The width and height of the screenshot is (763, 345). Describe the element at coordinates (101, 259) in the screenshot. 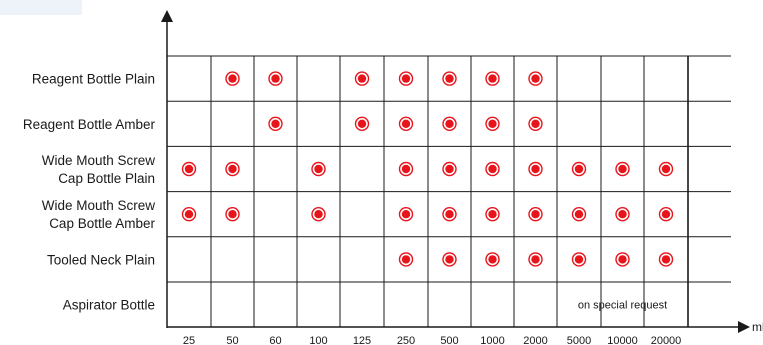

I see `row-label: Tooled Neck Plain` at that location.